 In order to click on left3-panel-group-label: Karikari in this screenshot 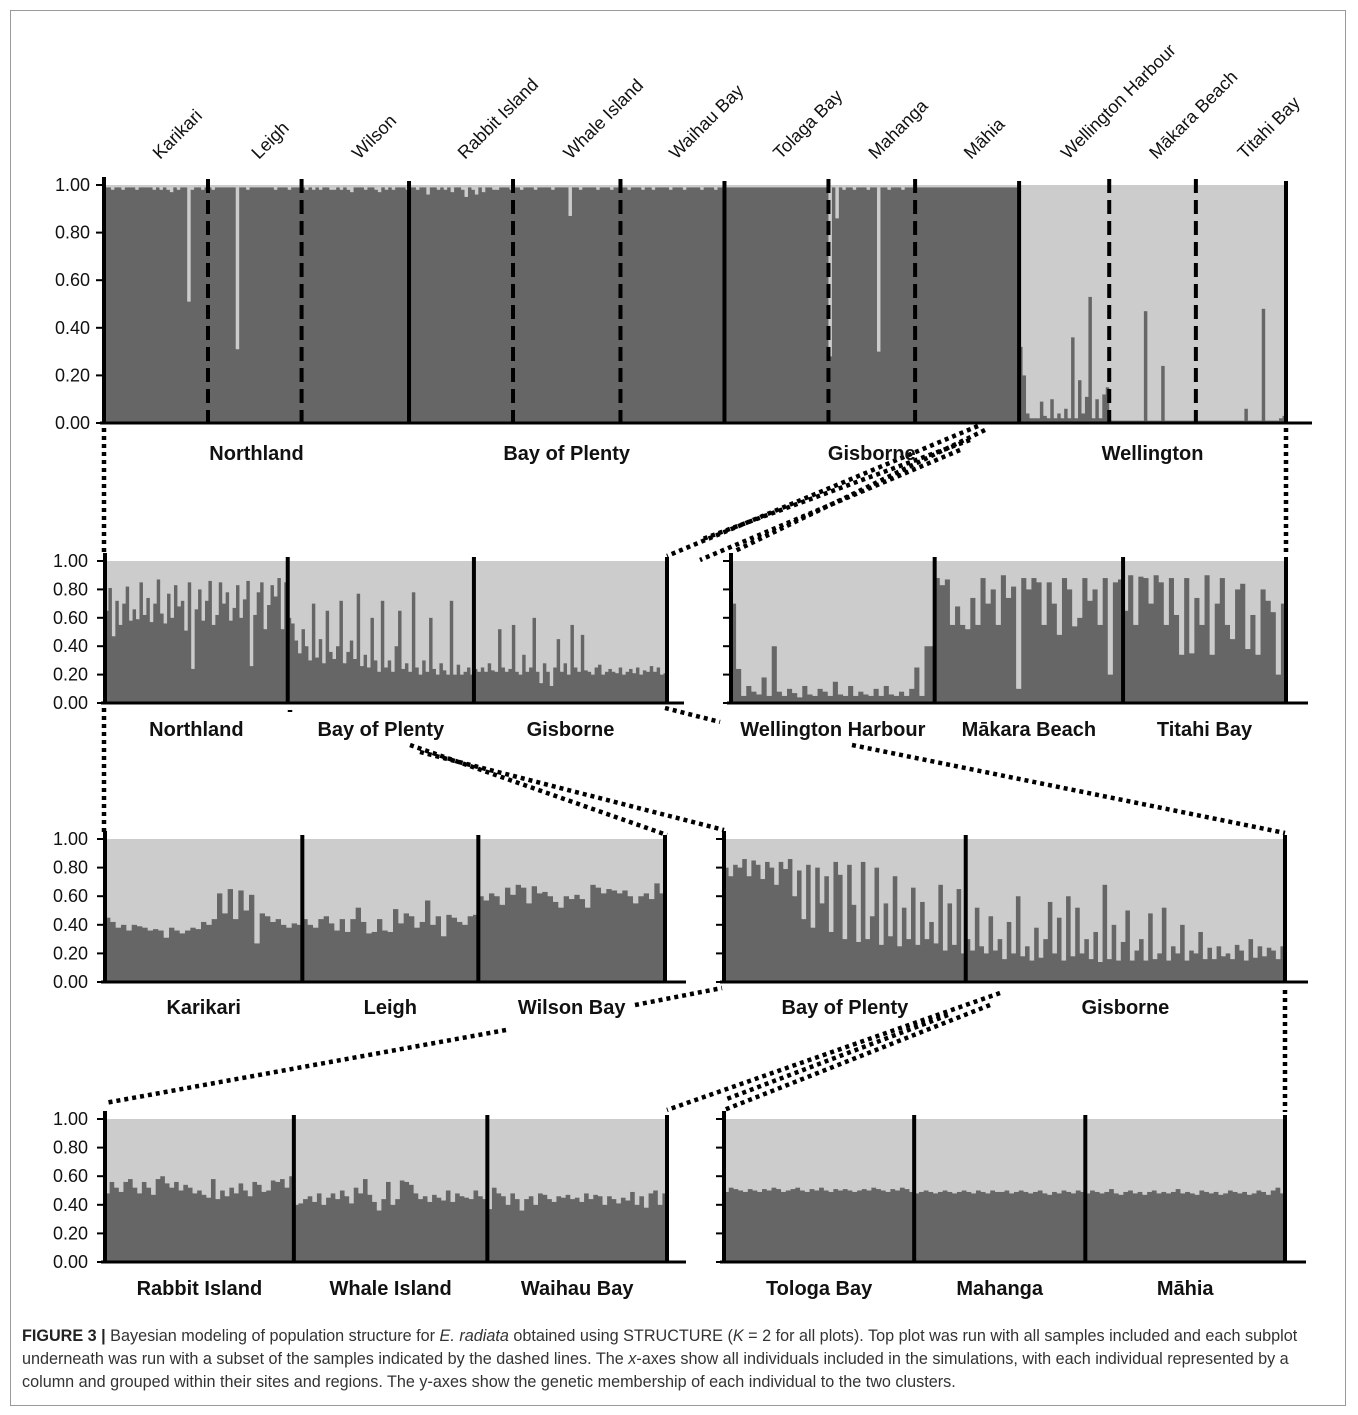, I will do `click(203, 1008)`.